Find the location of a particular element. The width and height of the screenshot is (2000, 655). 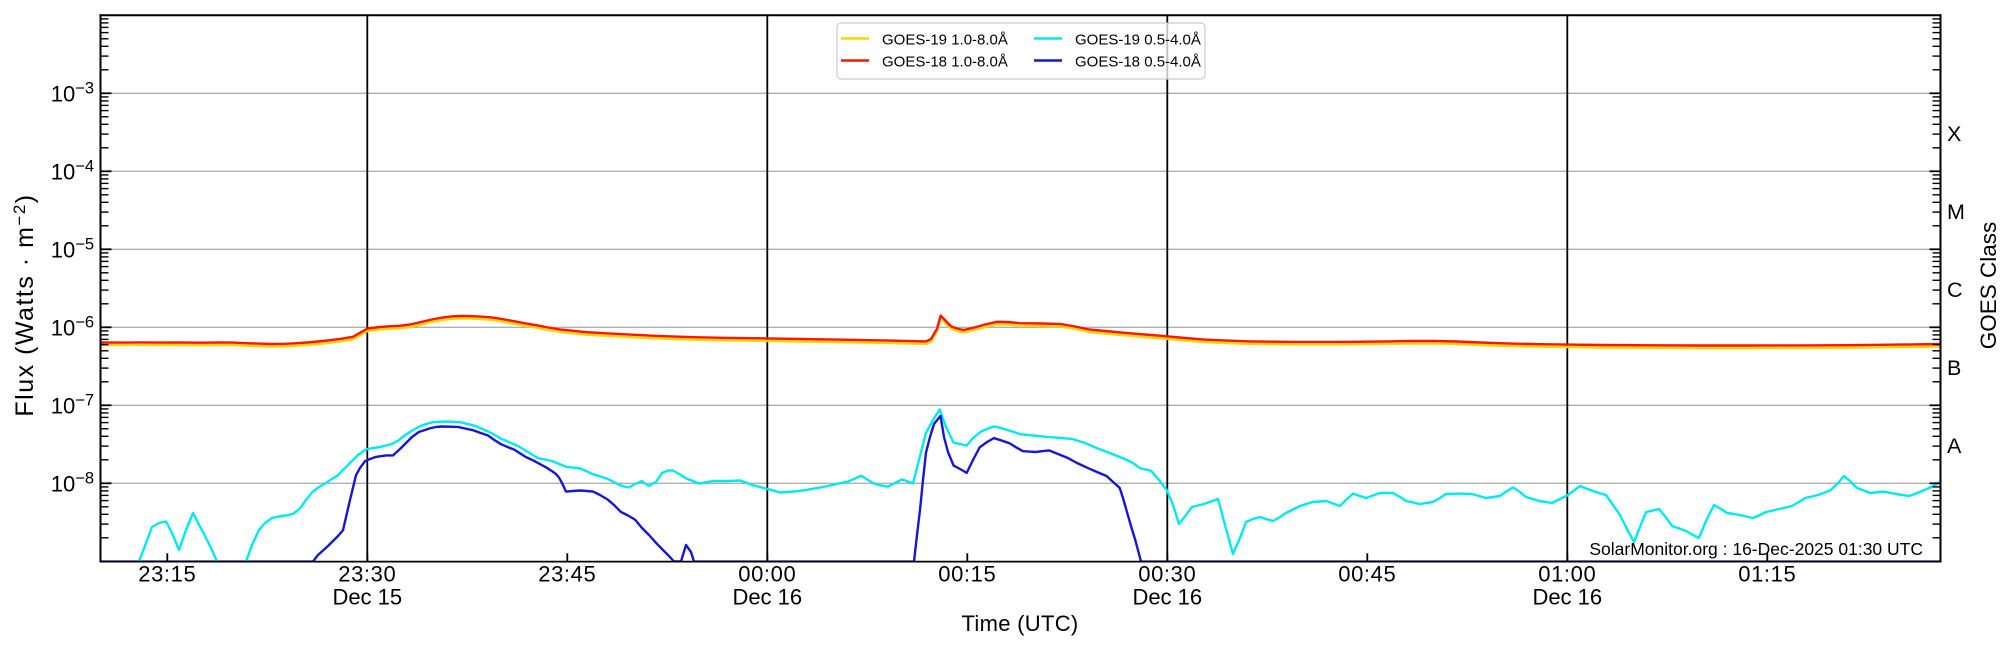

svg-text: 01:00 is located at coordinates (1567, 574).